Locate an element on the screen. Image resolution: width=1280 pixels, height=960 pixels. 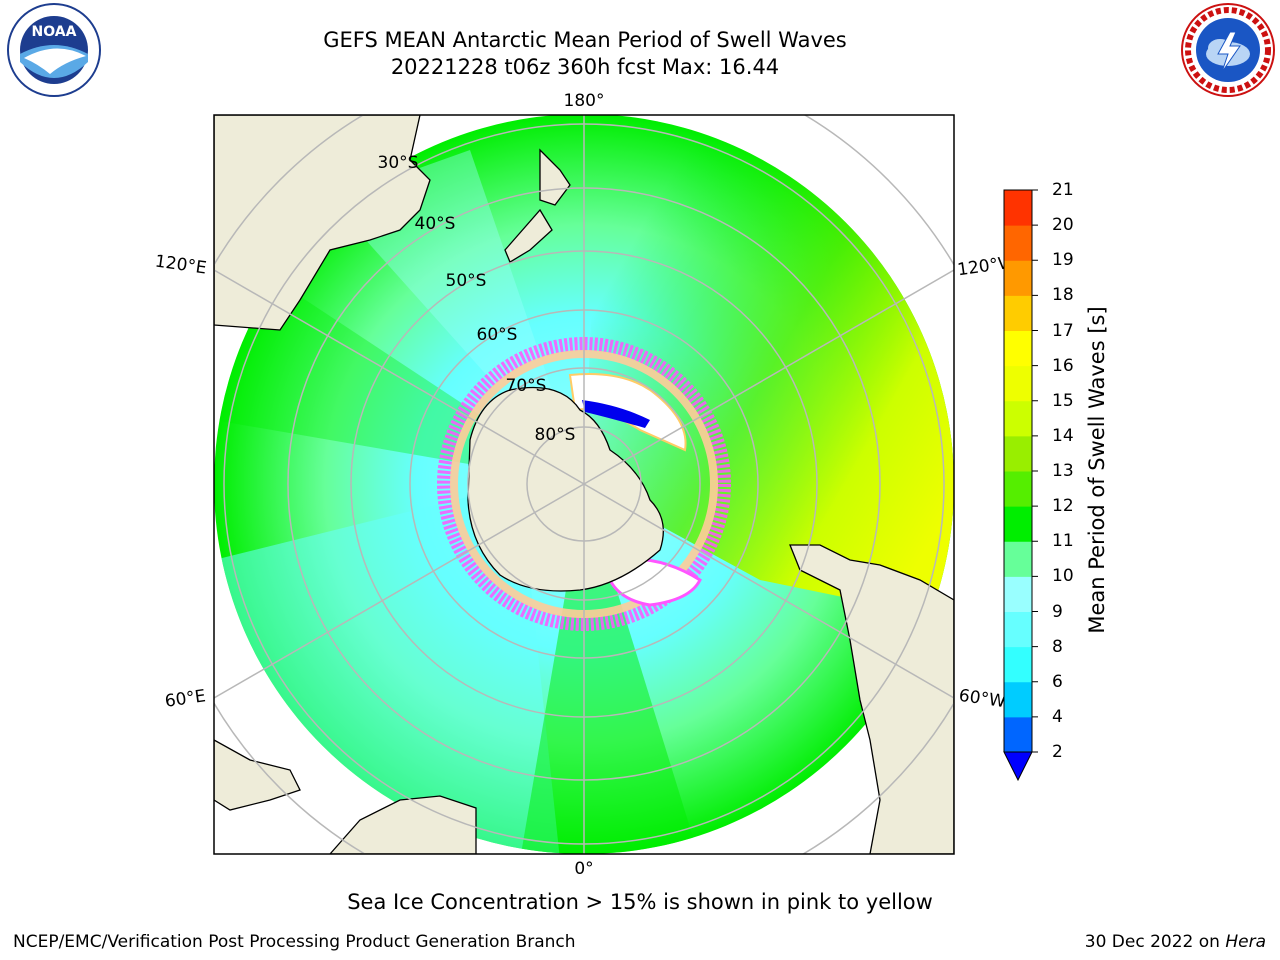
lat-label-50s: 50°S is located at coordinates (466, 281).